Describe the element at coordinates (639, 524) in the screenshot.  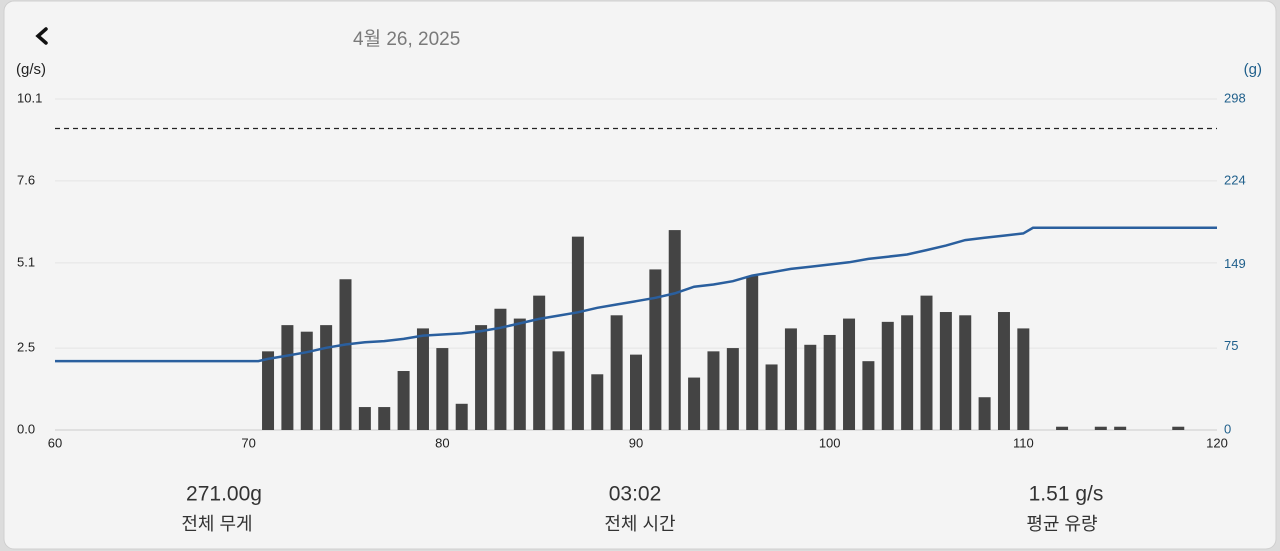
I see `stat-label: 전체 시간` at that location.